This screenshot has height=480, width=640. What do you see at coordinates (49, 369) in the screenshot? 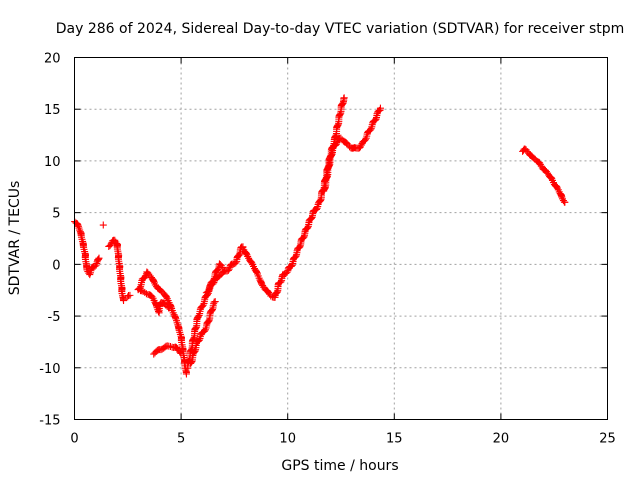
I see `y-tick-label: -10` at bounding box center [49, 369].